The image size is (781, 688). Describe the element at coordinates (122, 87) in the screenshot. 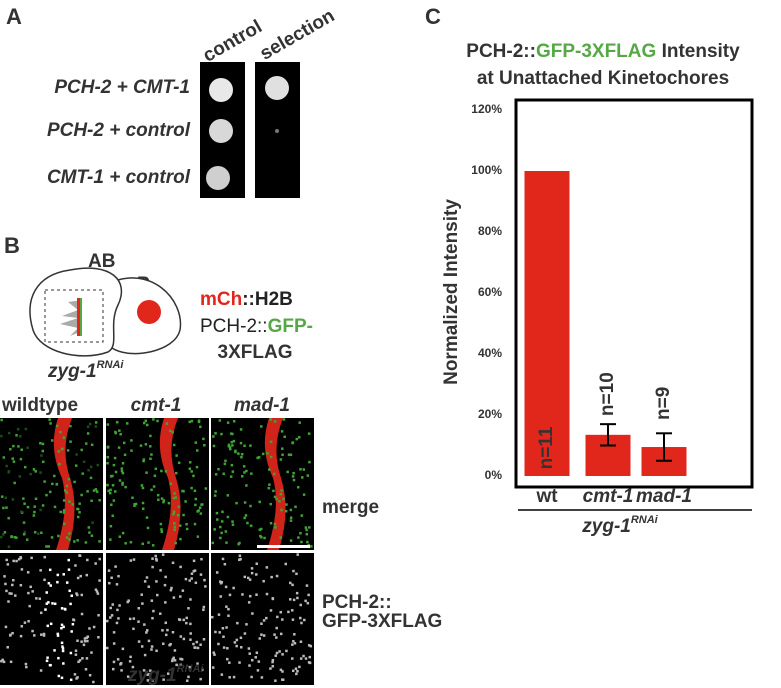

I see `row-label: PCH-2 + CMT-1` at that location.